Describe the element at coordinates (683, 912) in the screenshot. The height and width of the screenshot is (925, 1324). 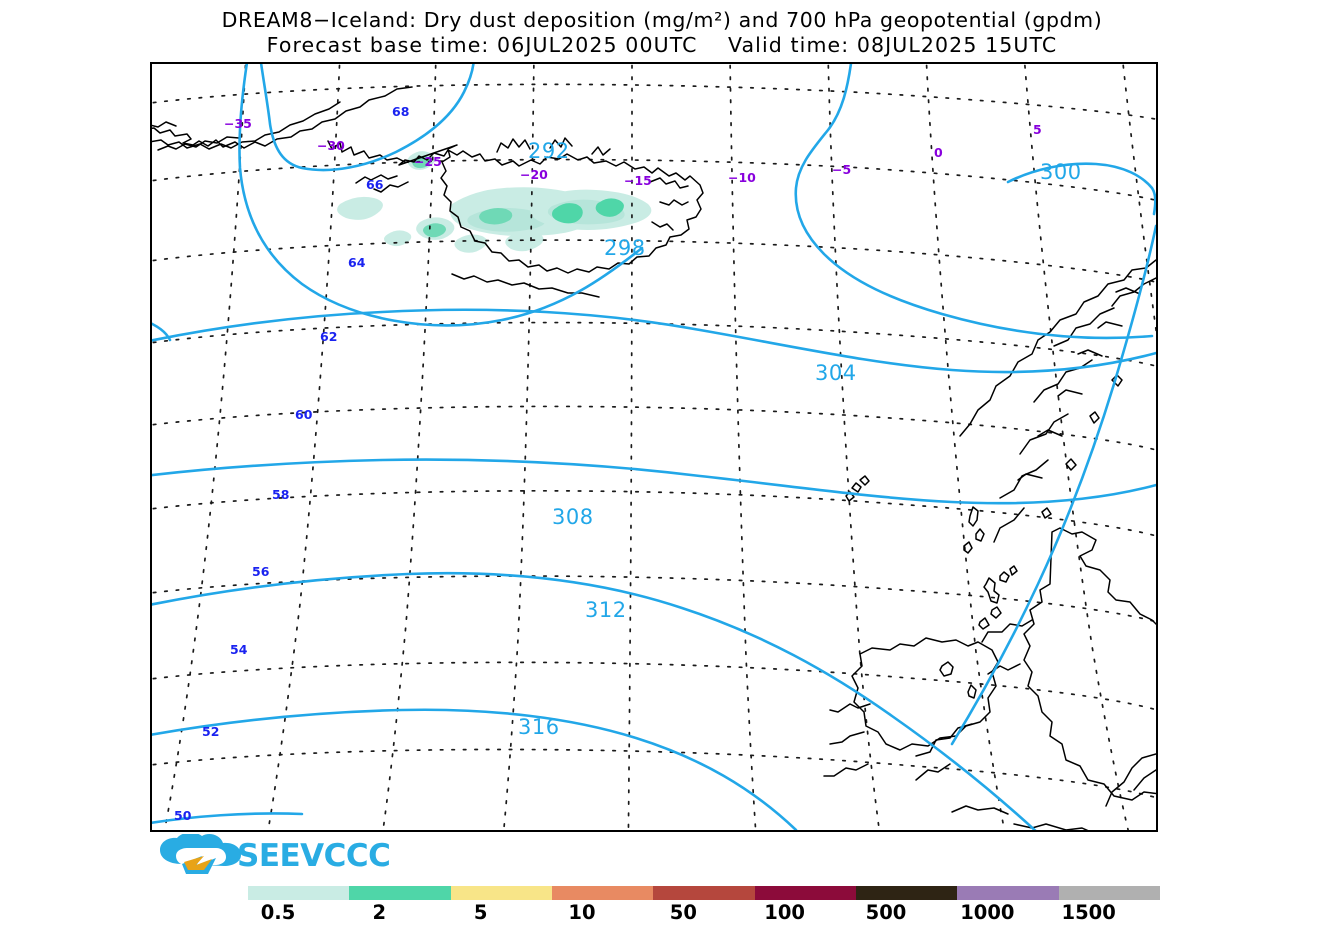
I see `colorbar-label: 50` at that location.